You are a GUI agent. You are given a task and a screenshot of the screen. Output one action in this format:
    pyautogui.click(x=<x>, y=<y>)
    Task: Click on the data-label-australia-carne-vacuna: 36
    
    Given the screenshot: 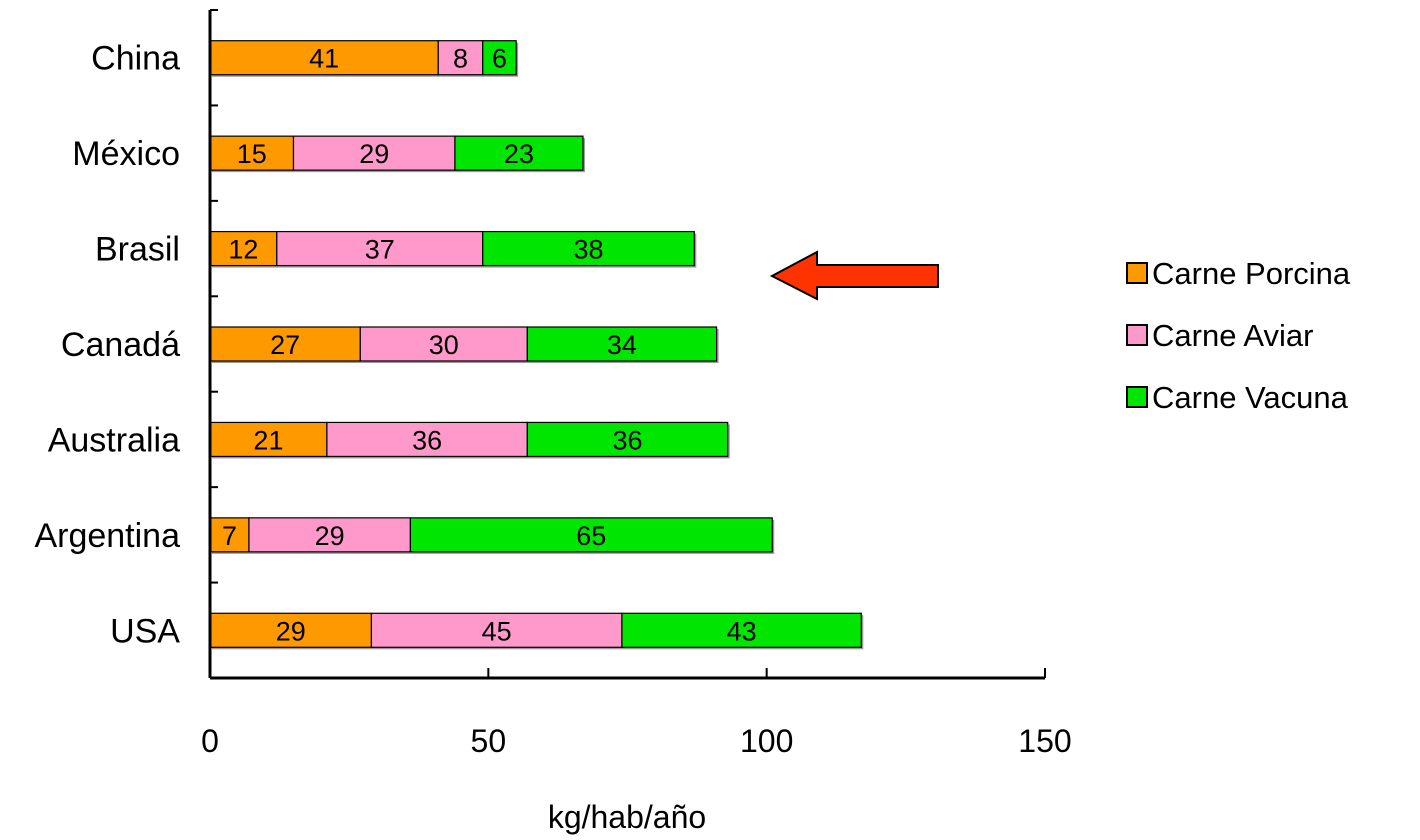 What is the action you would take?
    pyautogui.click(x=627, y=440)
    